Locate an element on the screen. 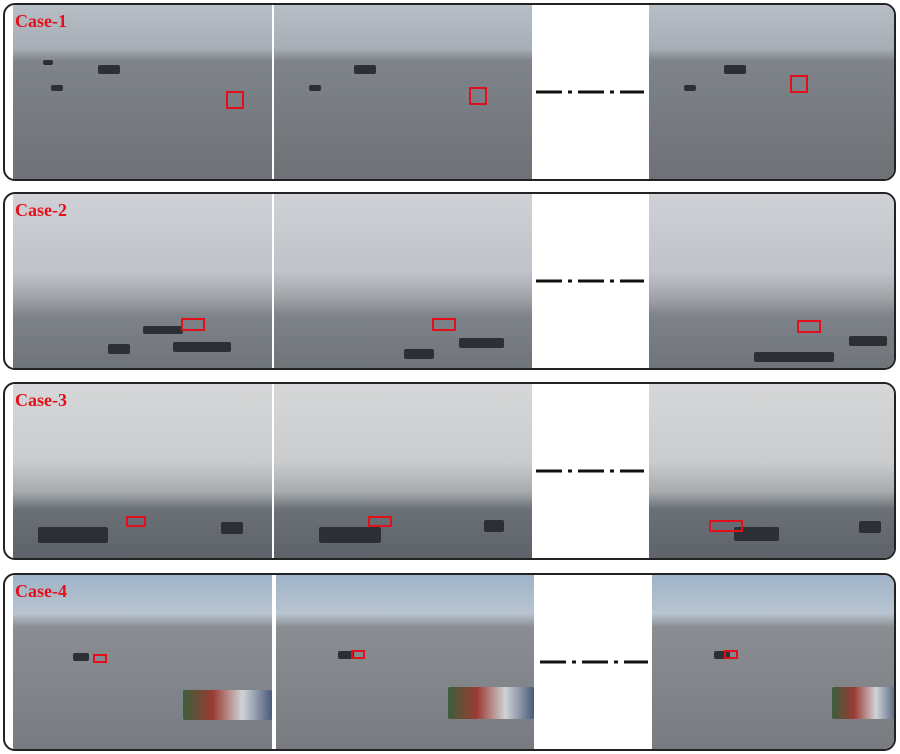 This screenshot has width=900, height=754. case-1-frame-n is located at coordinates (771, 92).